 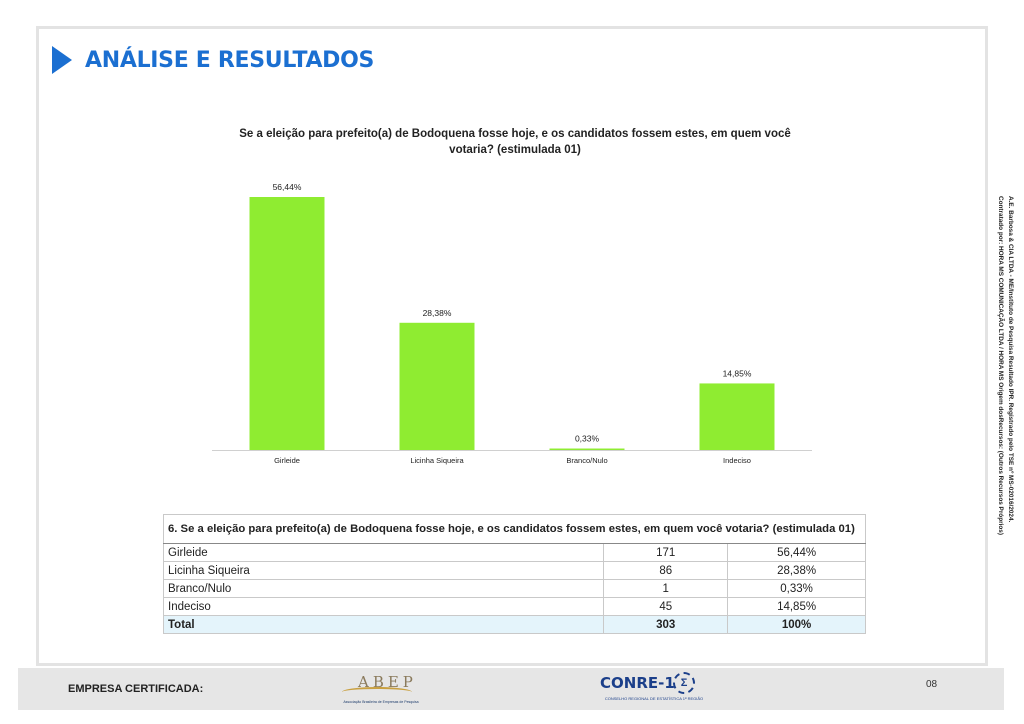 I want to click on table-row: Branco/Nulo 1 0,33%, so click(x=514, y=588).